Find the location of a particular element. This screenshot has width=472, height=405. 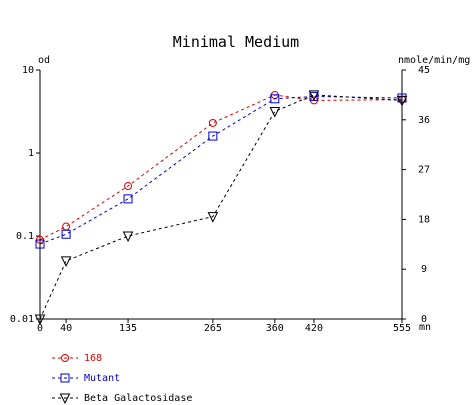

legend-label-2: Beta Galactosidase is located at coordinates (138, 398).